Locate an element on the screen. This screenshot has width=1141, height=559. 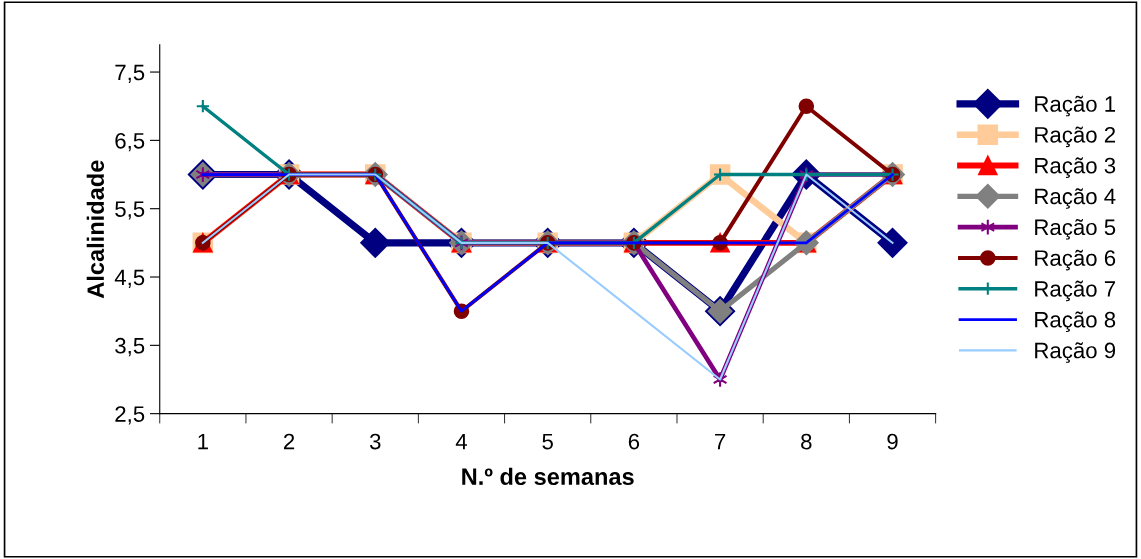
x-tick-label: 7 is located at coordinates (720, 441).